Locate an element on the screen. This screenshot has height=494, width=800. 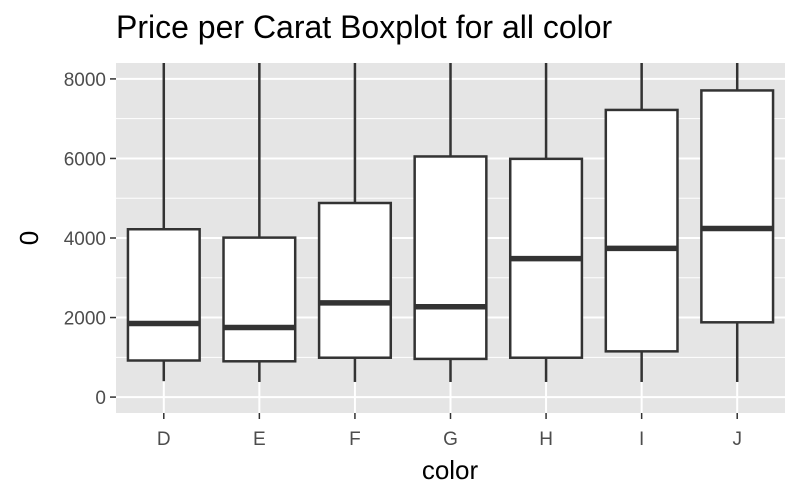
y-tick-label: 2000 is located at coordinates (85, 319).